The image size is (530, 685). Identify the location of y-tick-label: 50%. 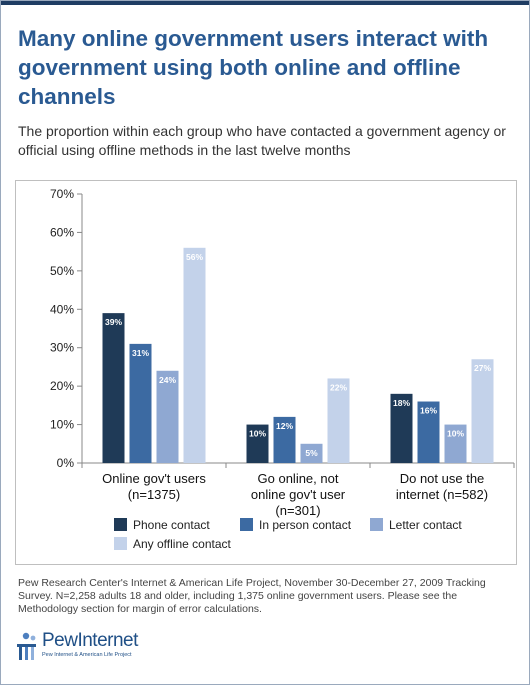
(62, 271).